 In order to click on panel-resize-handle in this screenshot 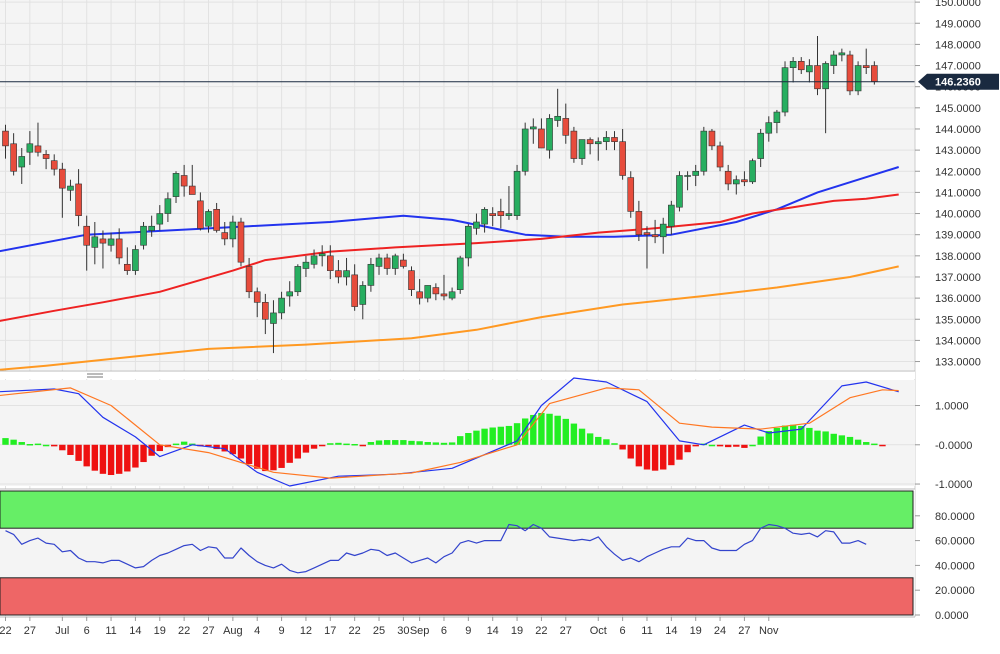, I will do `click(95, 375)`.